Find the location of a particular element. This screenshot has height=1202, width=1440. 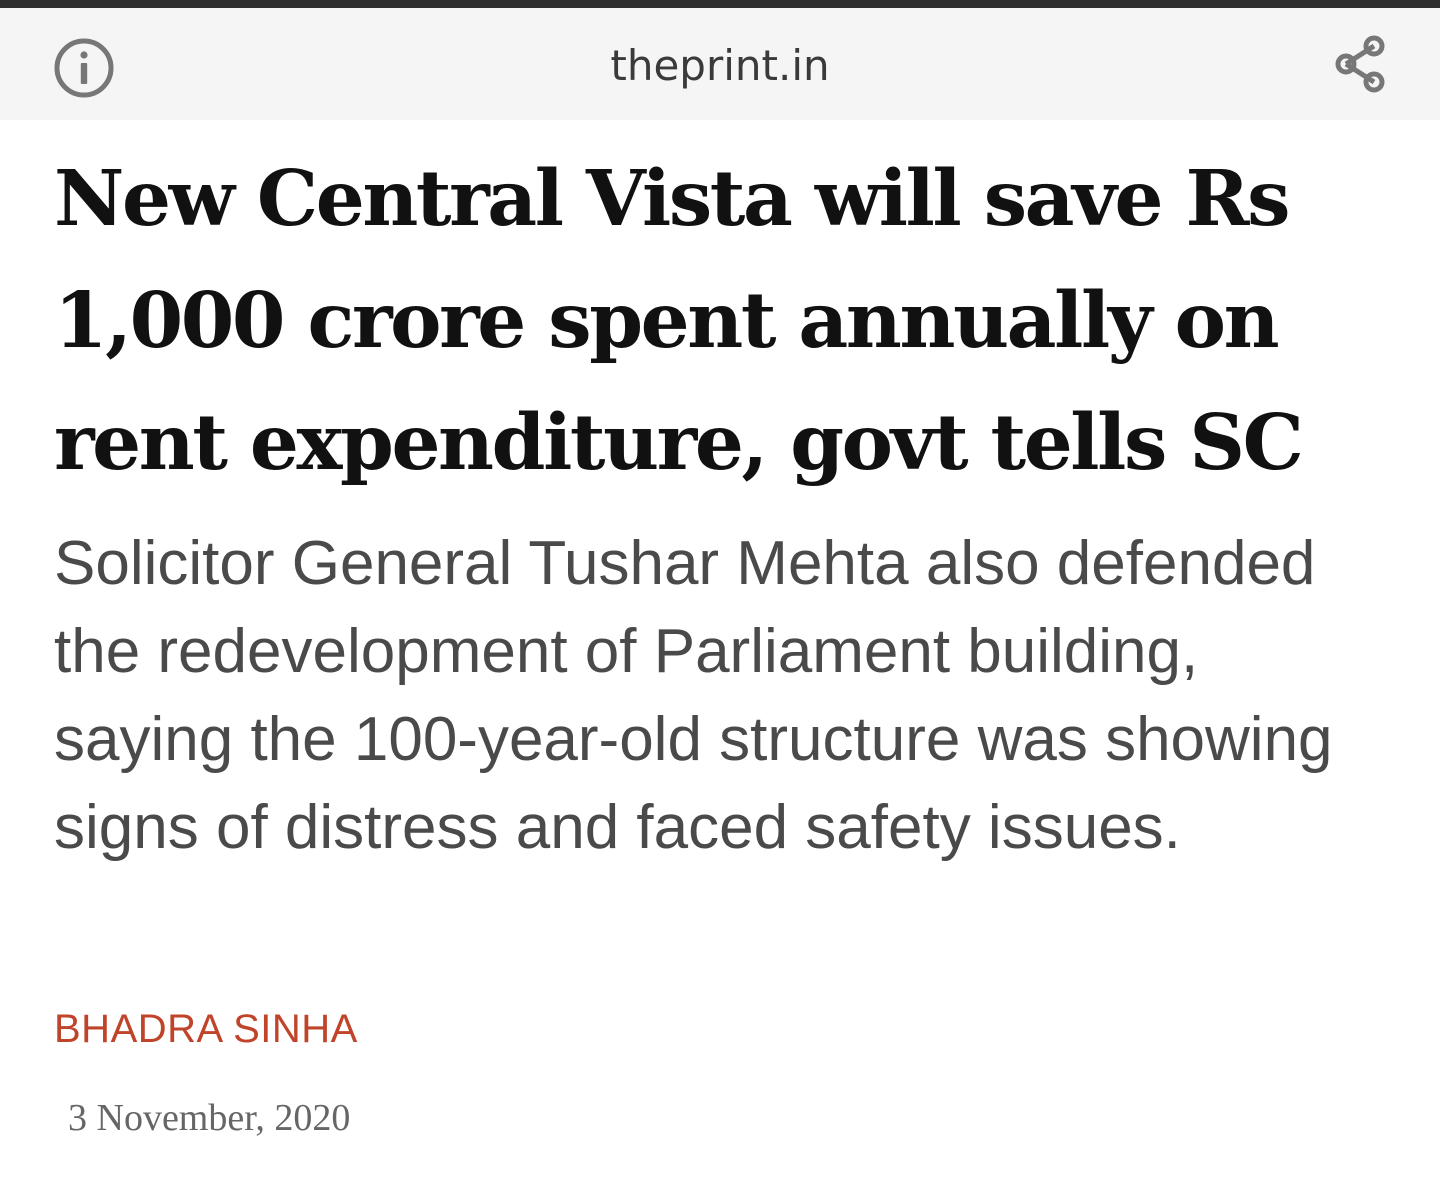

url-domain: theprint.in is located at coordinates (720, 65).